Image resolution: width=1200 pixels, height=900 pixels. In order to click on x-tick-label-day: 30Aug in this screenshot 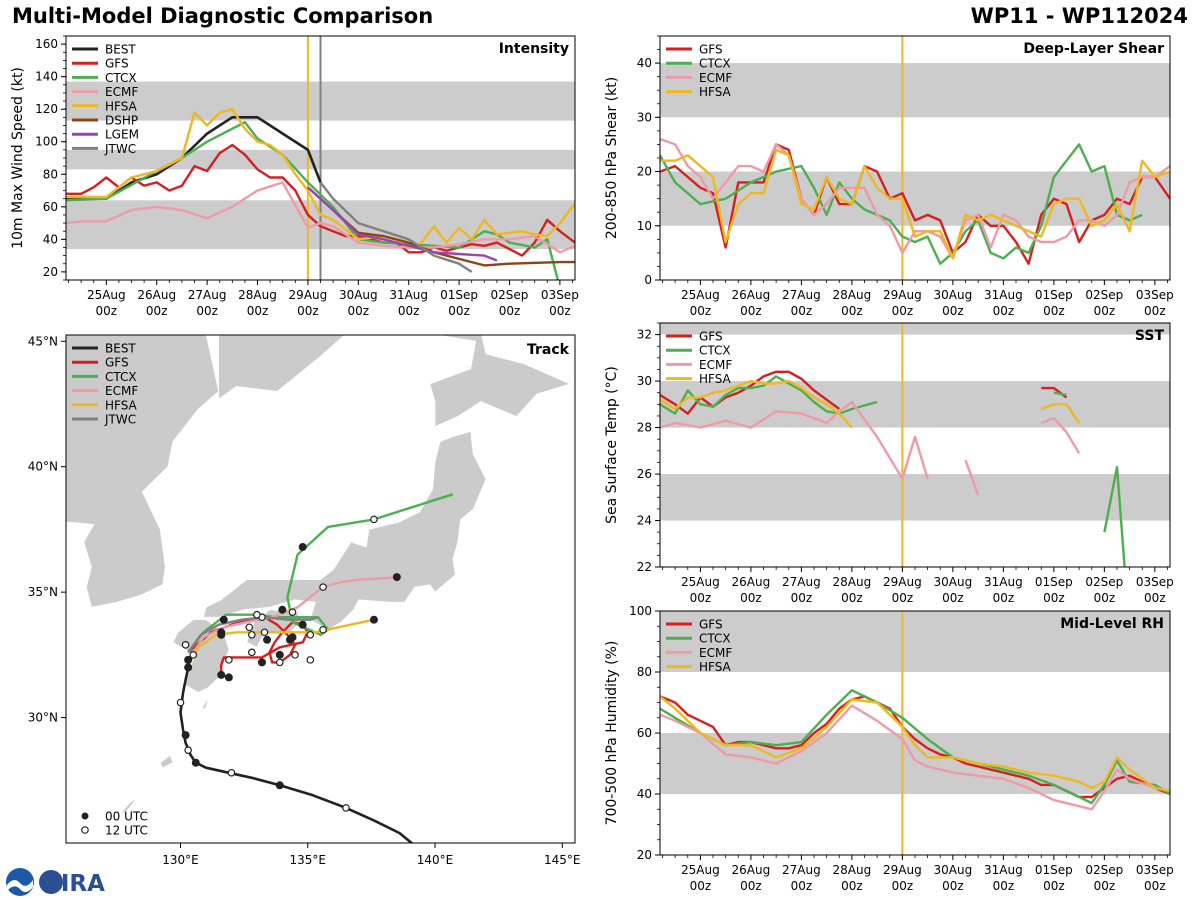, I will do `click(358, 295)`.